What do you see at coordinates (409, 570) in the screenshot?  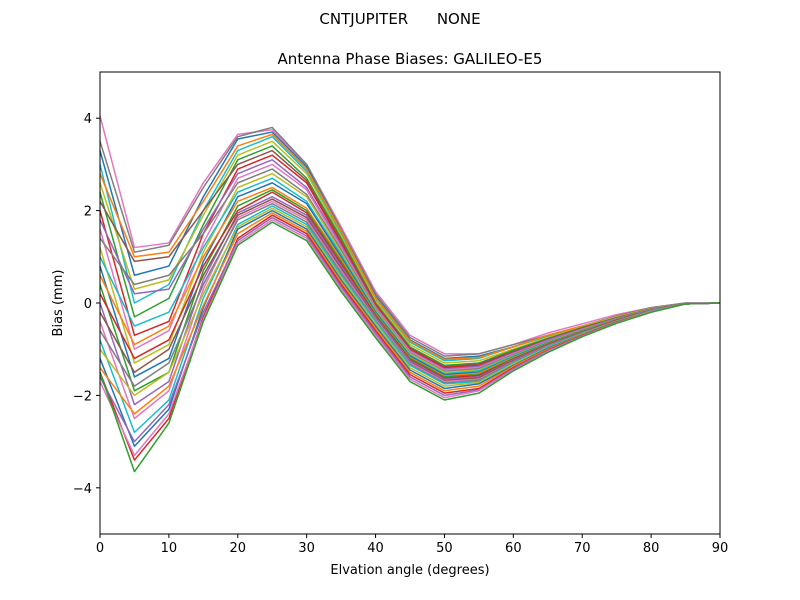 I see `x-axis-label: Elvation angle (degrees)` at bounding box center [409, 570].